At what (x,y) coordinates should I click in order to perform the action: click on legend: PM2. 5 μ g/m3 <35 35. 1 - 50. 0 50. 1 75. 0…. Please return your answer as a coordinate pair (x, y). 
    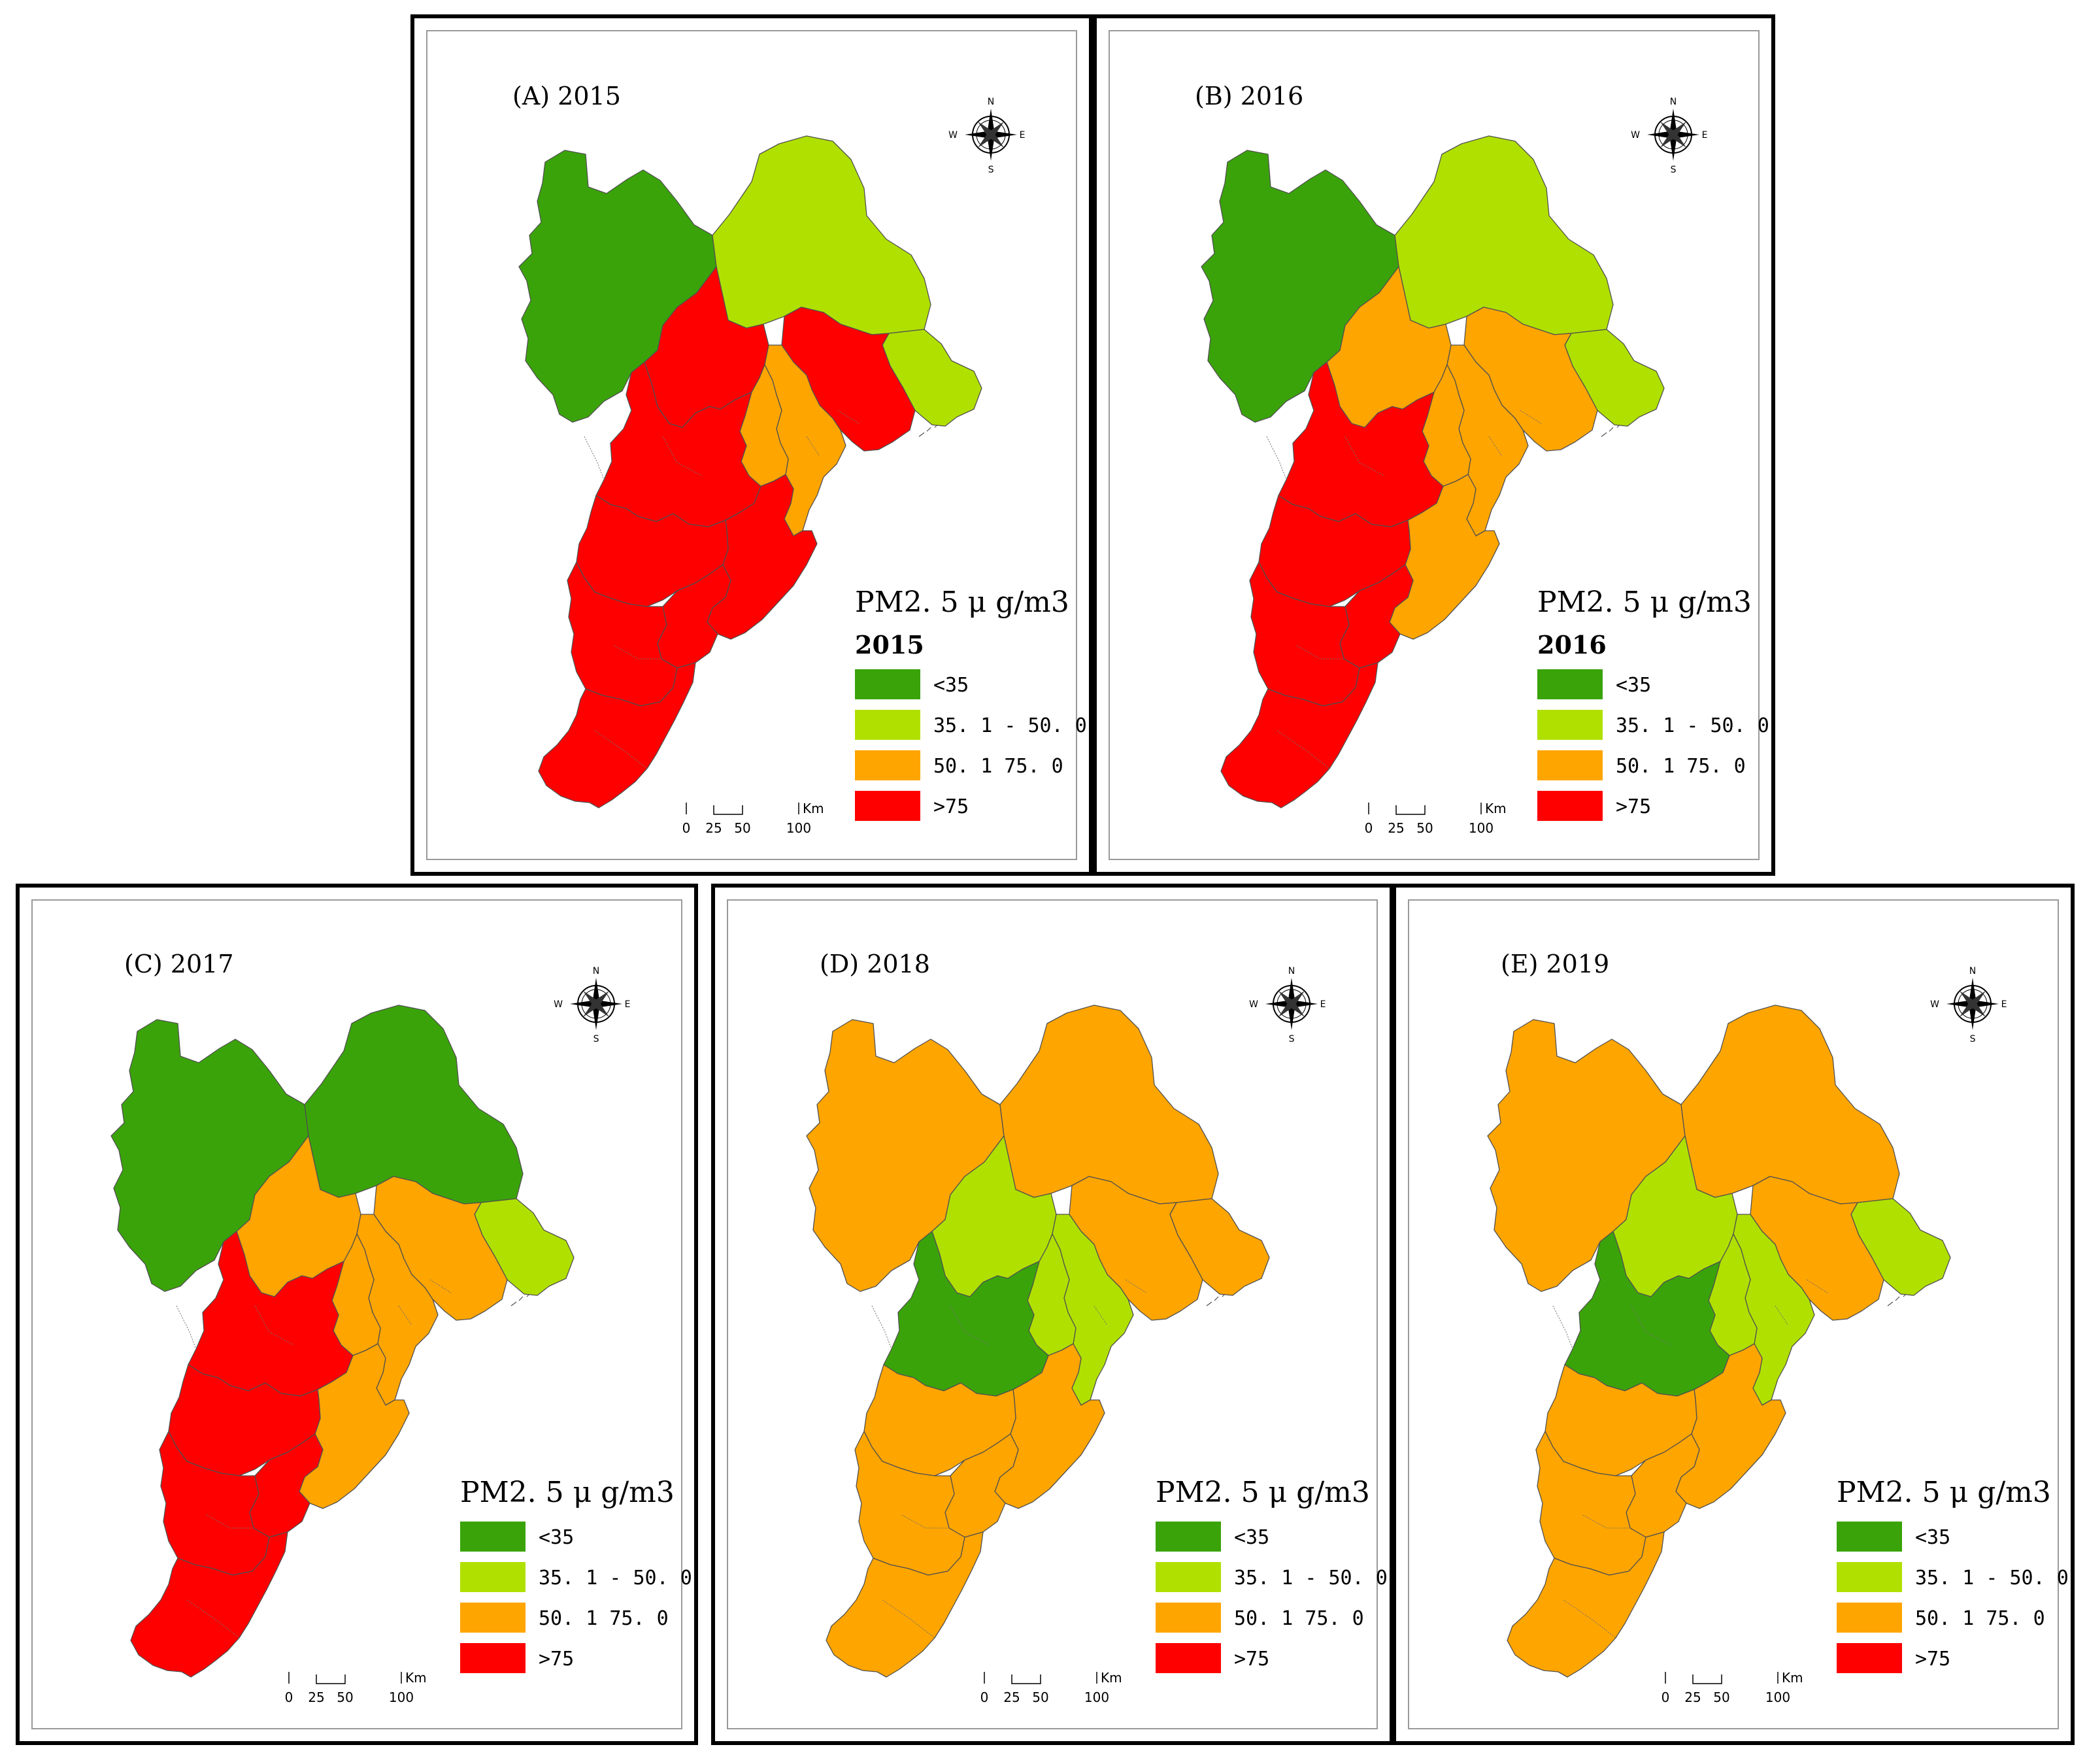
    Looking at the image, I should click on (1953, 1574).